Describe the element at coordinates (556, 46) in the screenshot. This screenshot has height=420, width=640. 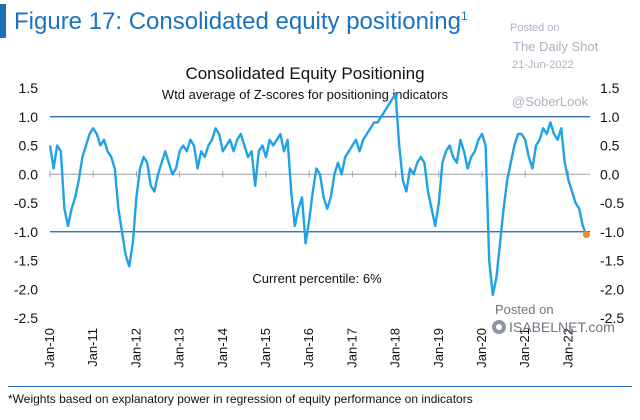
I see `watermark-source: The Daily Shot` at that location.